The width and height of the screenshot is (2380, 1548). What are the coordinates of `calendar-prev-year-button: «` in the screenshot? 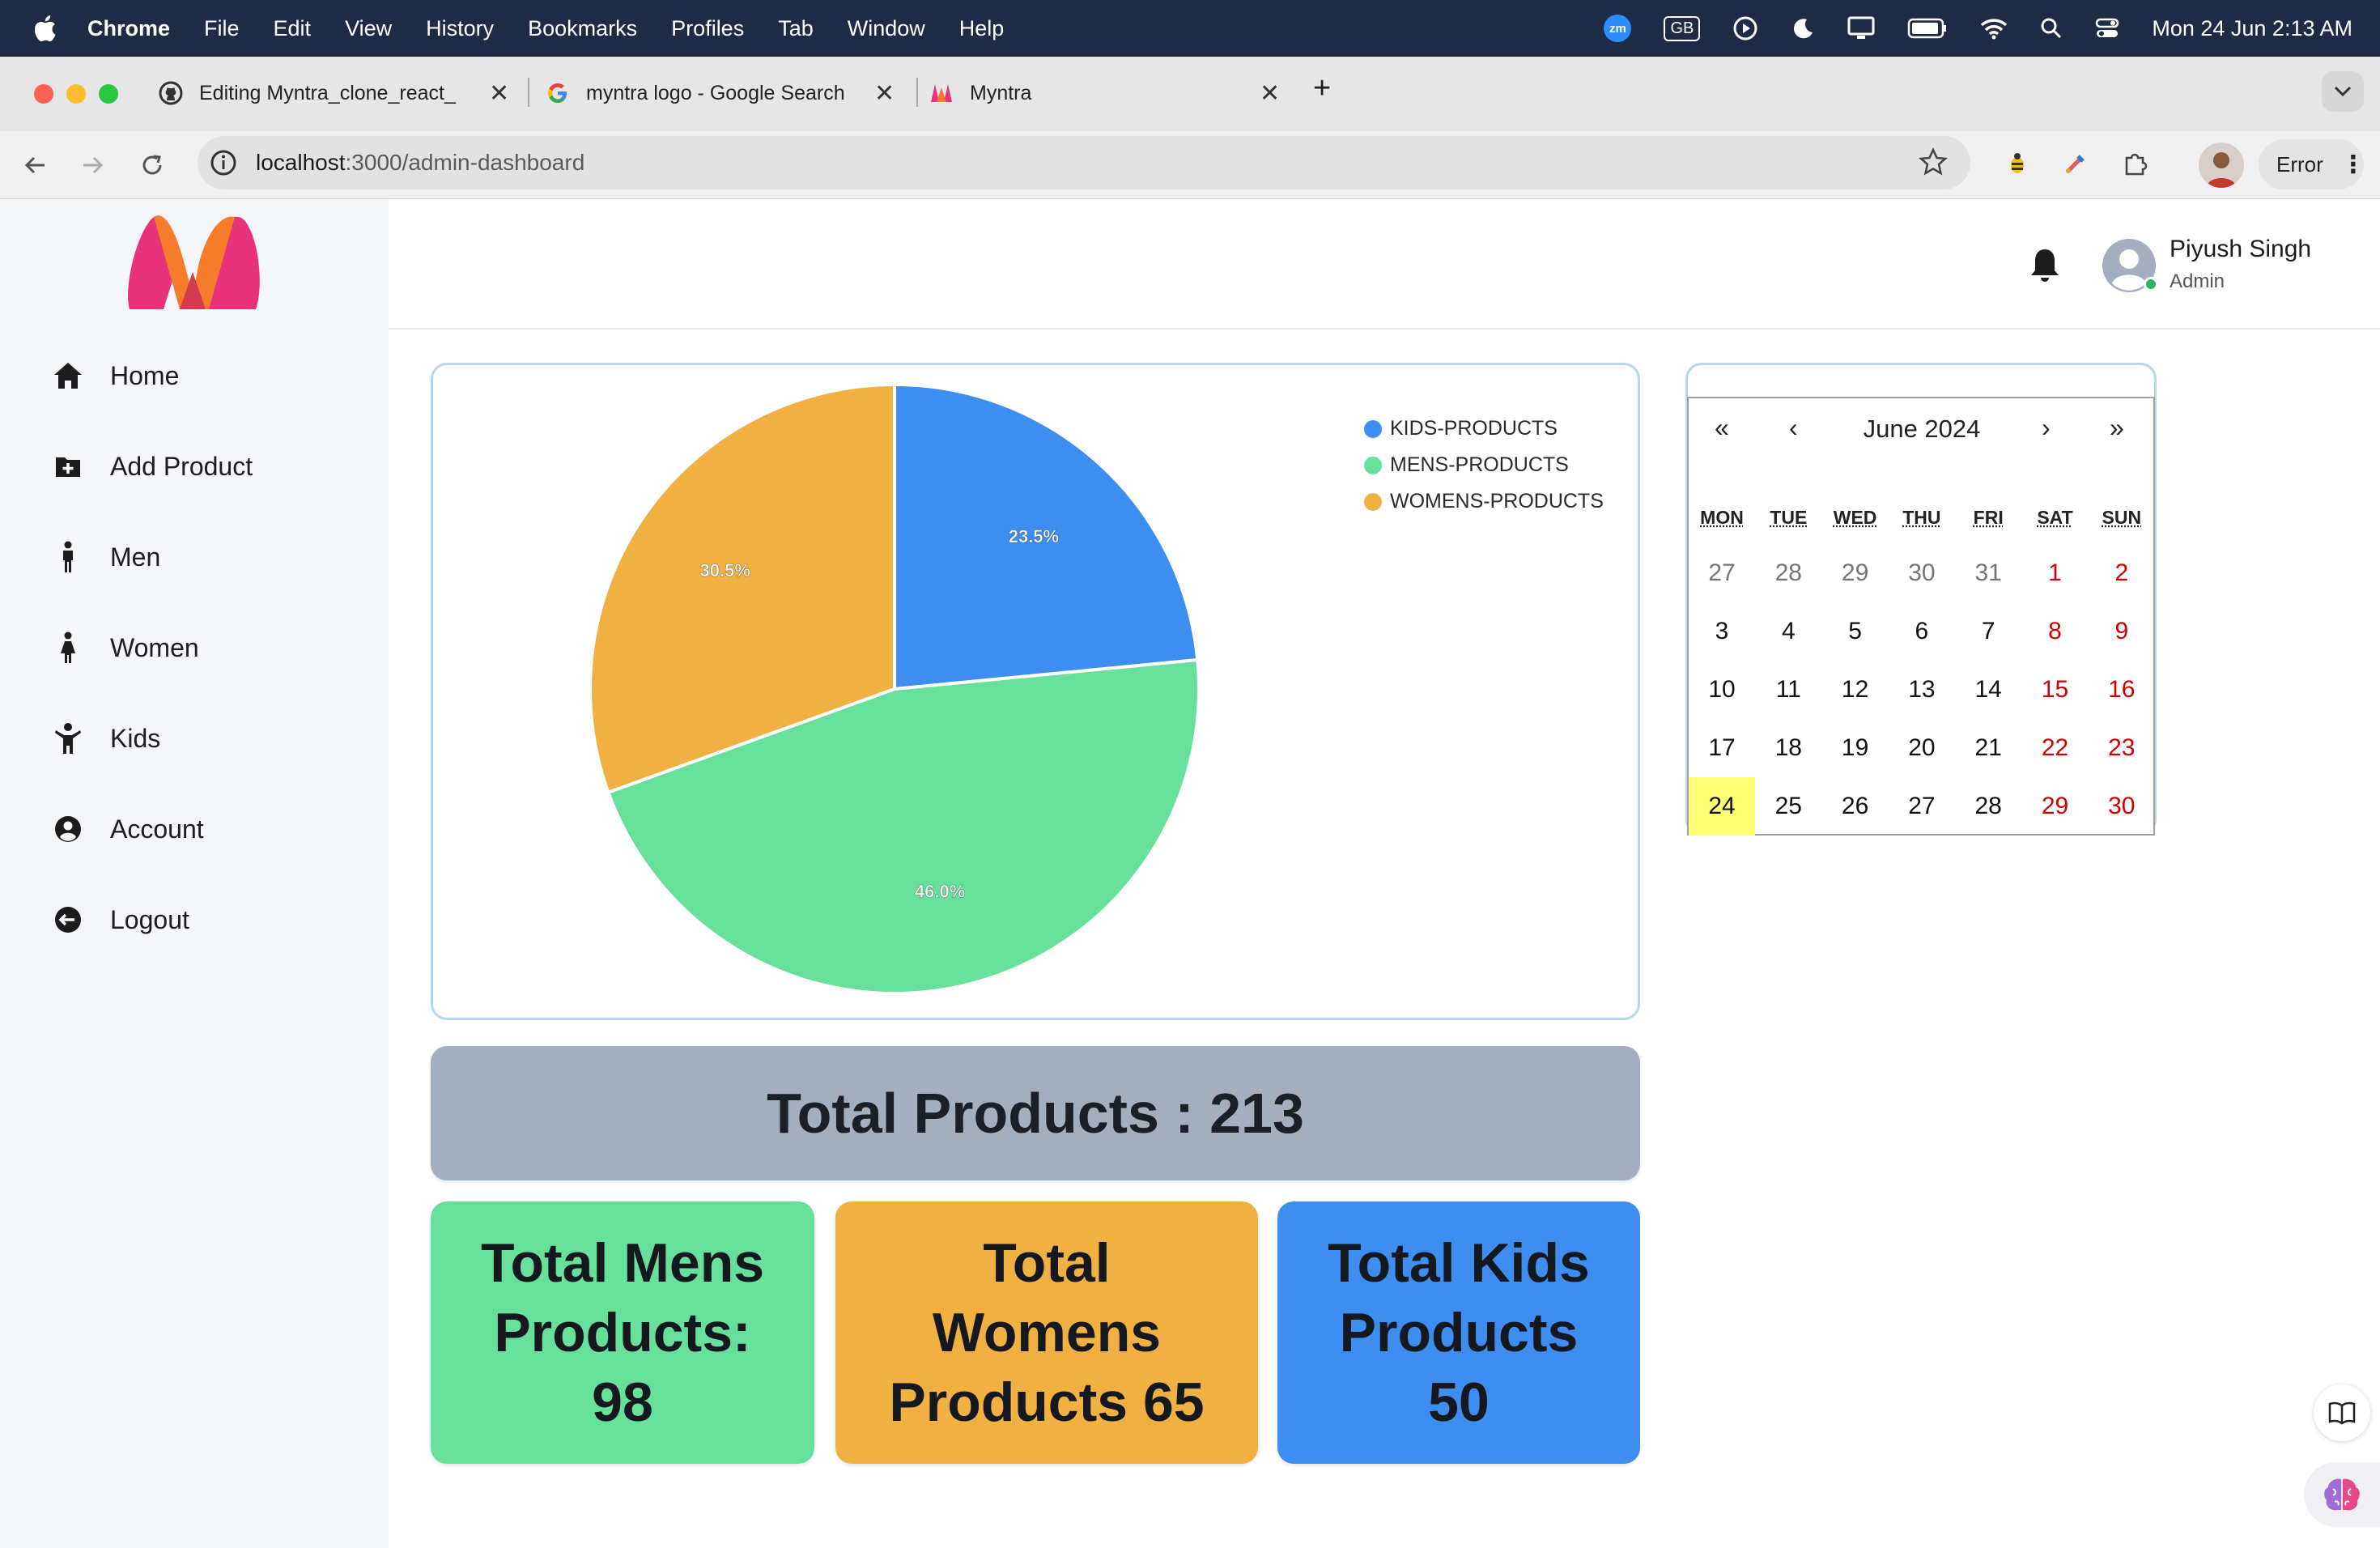 It's located at (1722, 427).